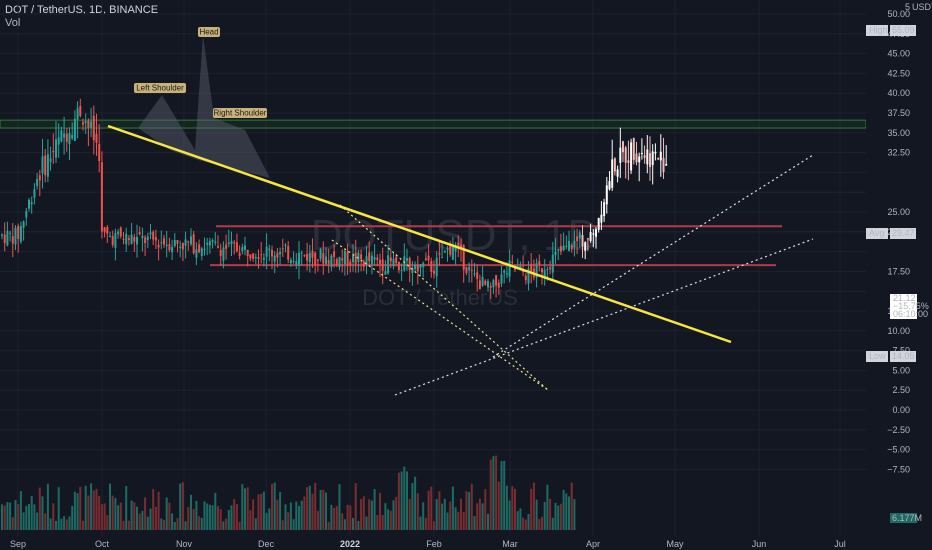  Describe the element at coordinates (593, 544) in the screenshot. I see `time-tick-label: Apr` at that location.